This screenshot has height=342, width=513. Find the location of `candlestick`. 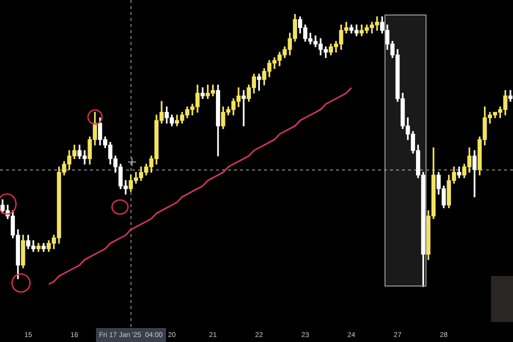

candlestick is located at coordinates (259, 82).